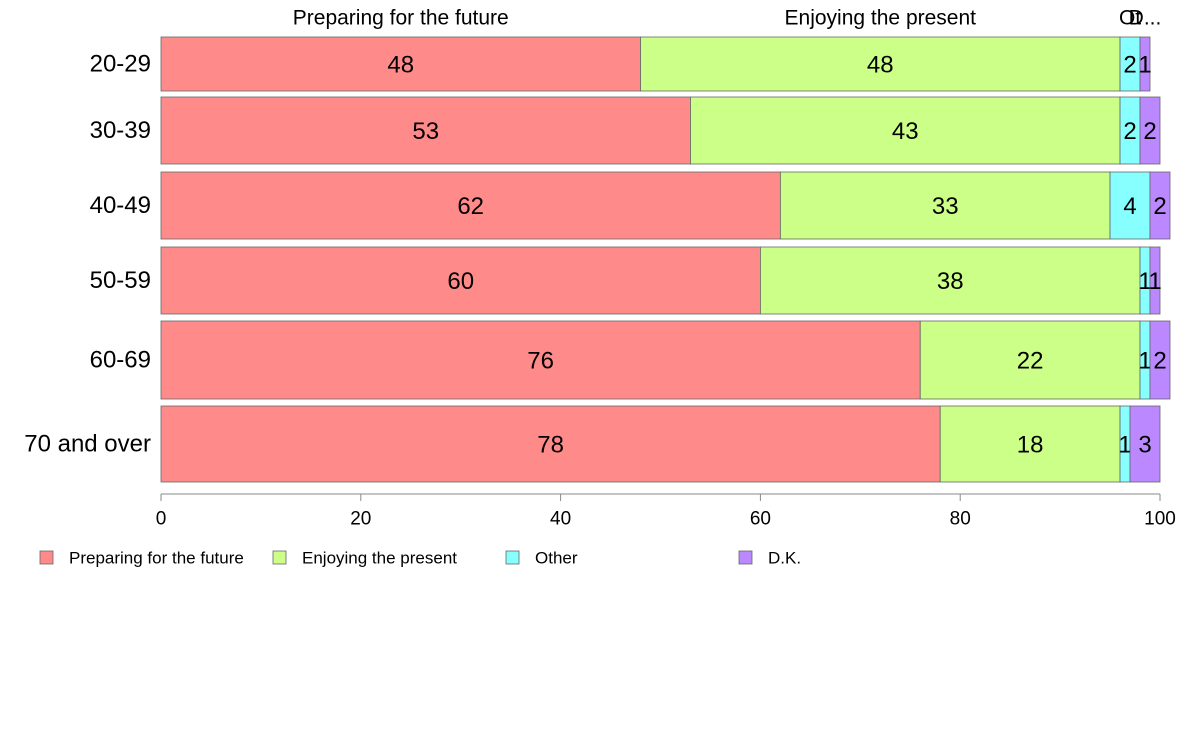 This screenshot has width=1188, height=736. Describe the element at coordinates (1160, 519) in the screenshot. I see `x-tick-label: 100` at that location.